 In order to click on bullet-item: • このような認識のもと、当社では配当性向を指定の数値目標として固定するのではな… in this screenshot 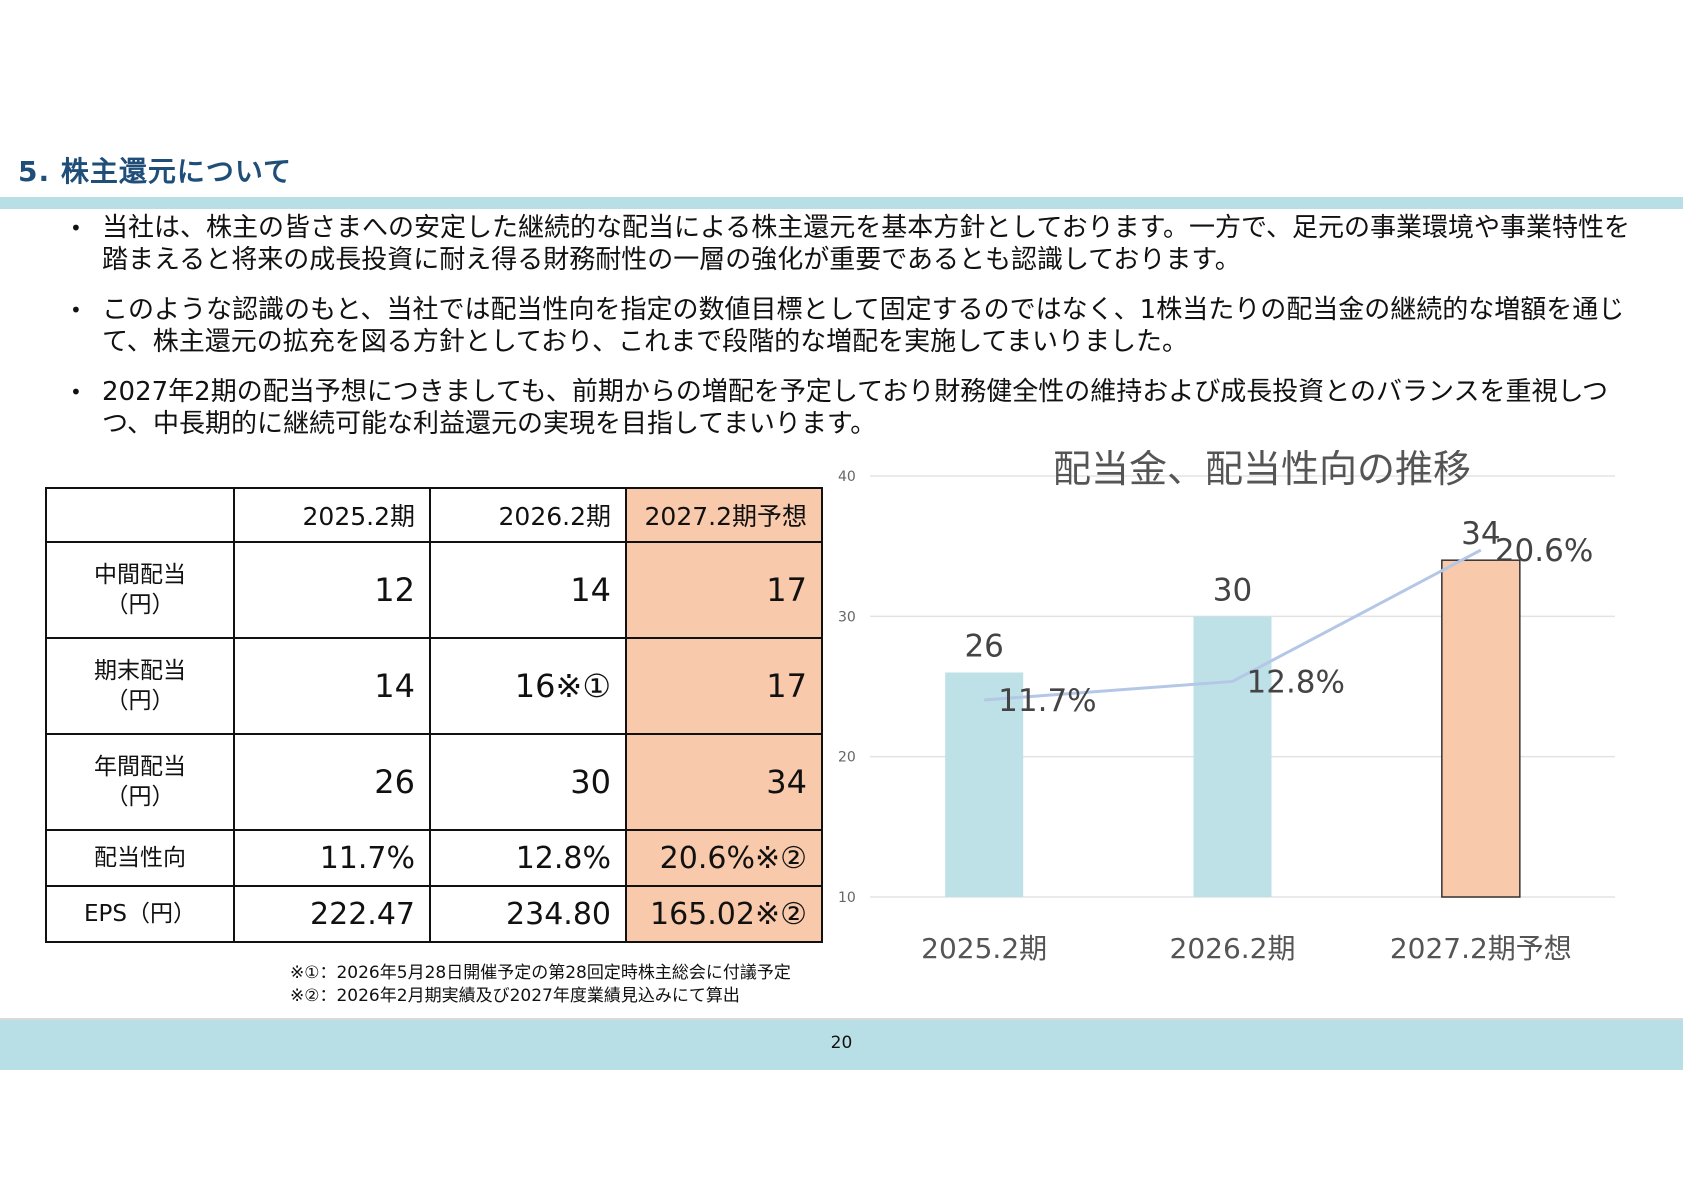, I will do `click(860, 326)`.